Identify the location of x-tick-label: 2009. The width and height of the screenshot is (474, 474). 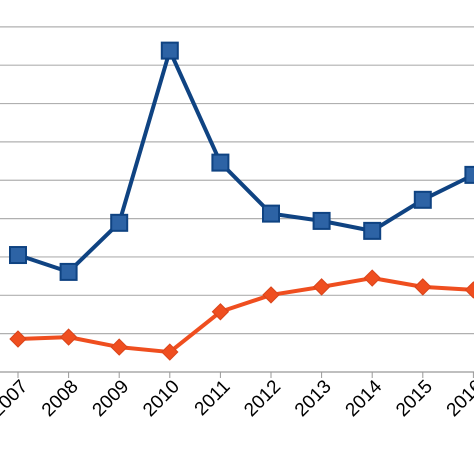
(111, 398).